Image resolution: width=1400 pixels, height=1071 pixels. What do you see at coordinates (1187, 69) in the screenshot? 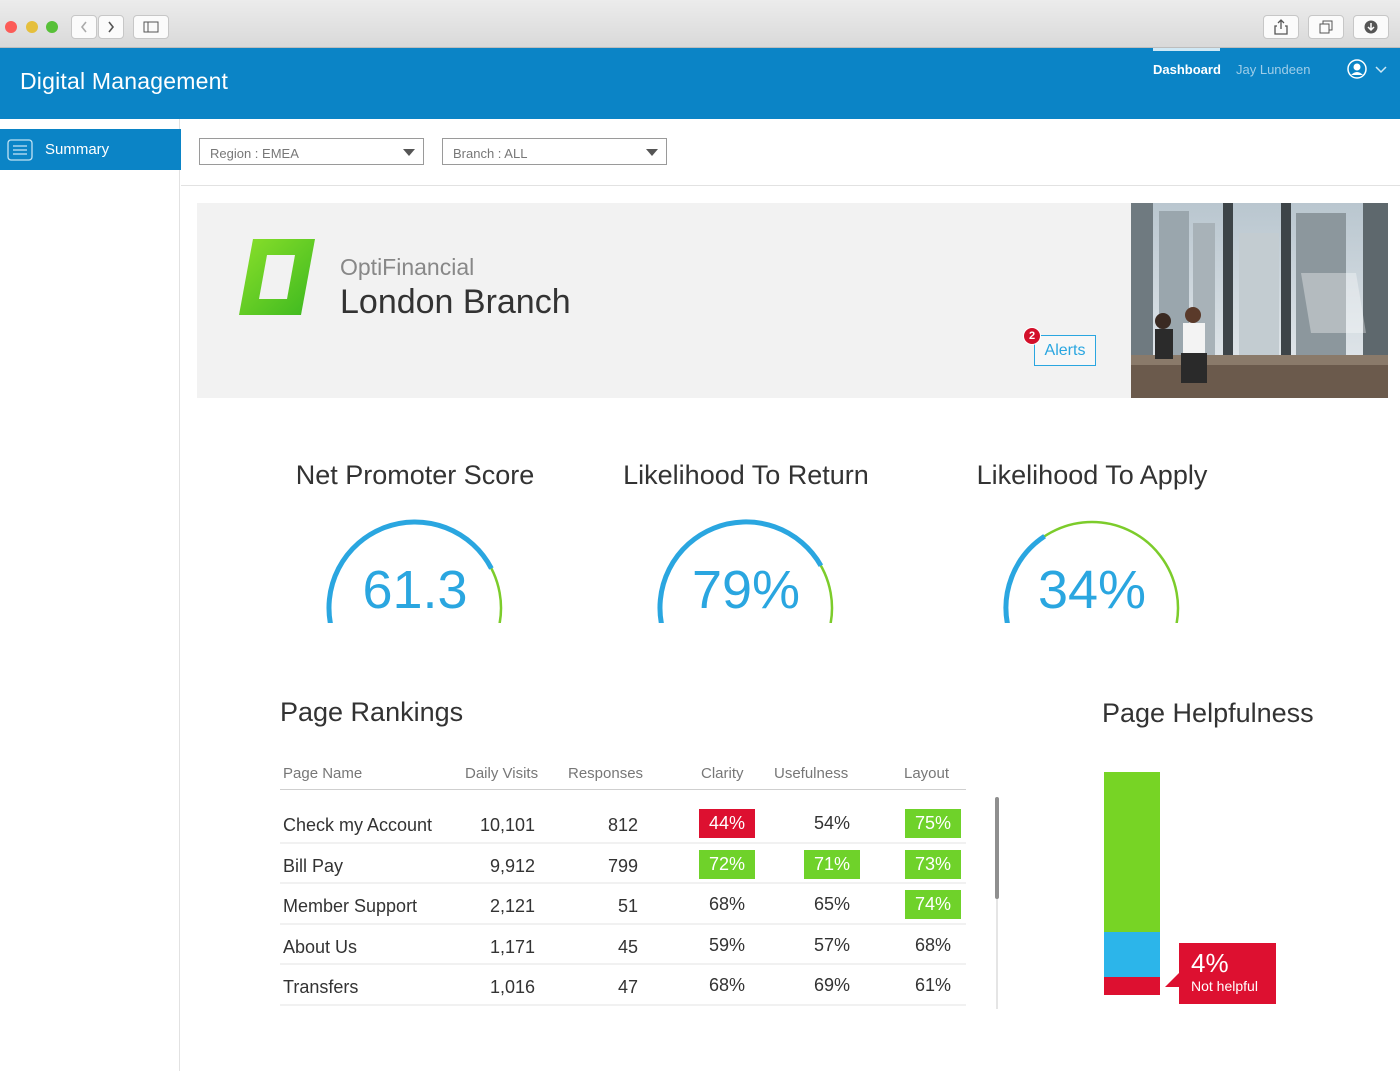
I see `nav-dashboard: Dashboard` at bounding box center [1187, 69].